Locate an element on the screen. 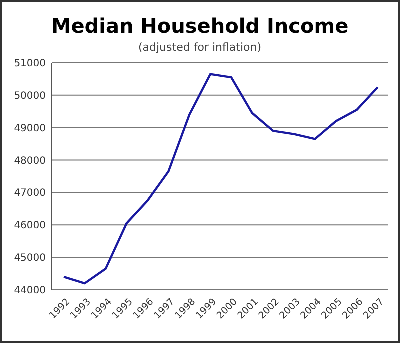 This screenshot has height=343, width=400. y-tick-label: 50000 is located at coordinates (30, 96).